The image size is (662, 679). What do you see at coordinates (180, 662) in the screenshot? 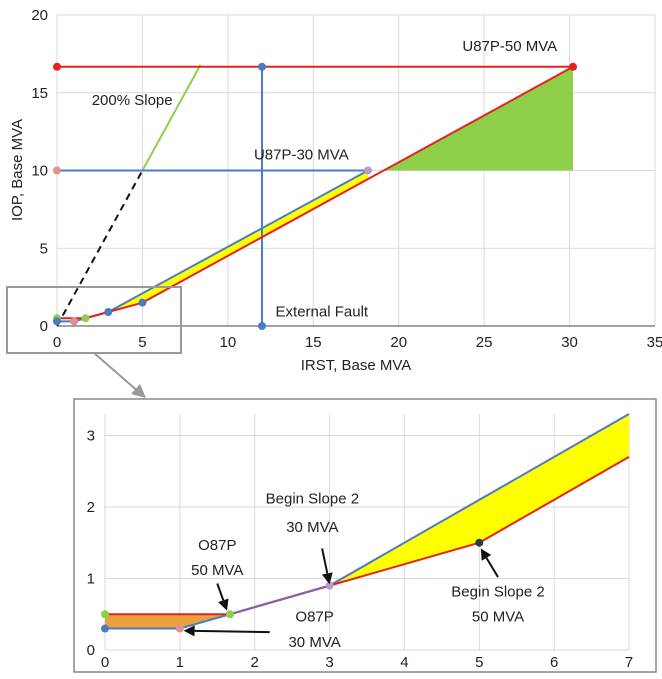
I see `x-tick-label: 1` at bounding box center [180, 662].